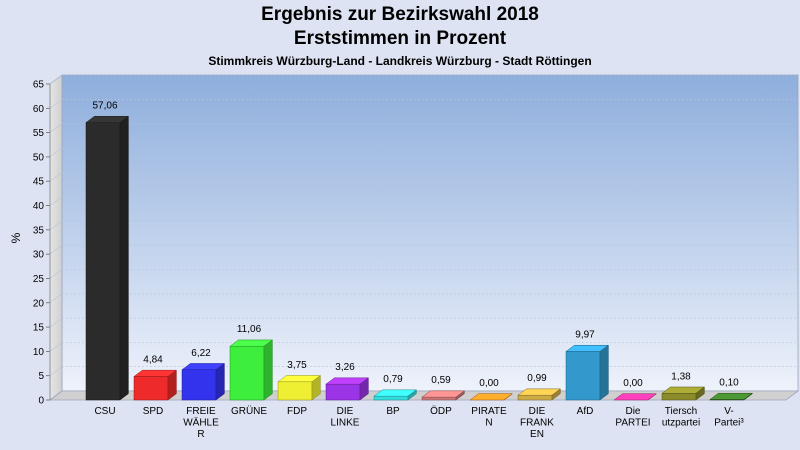 The width and height of the screenshot is (800, 450). Describe the element at coordinates (39, 328) in the screenshot. I see `y-tick-label: 15` at that location.